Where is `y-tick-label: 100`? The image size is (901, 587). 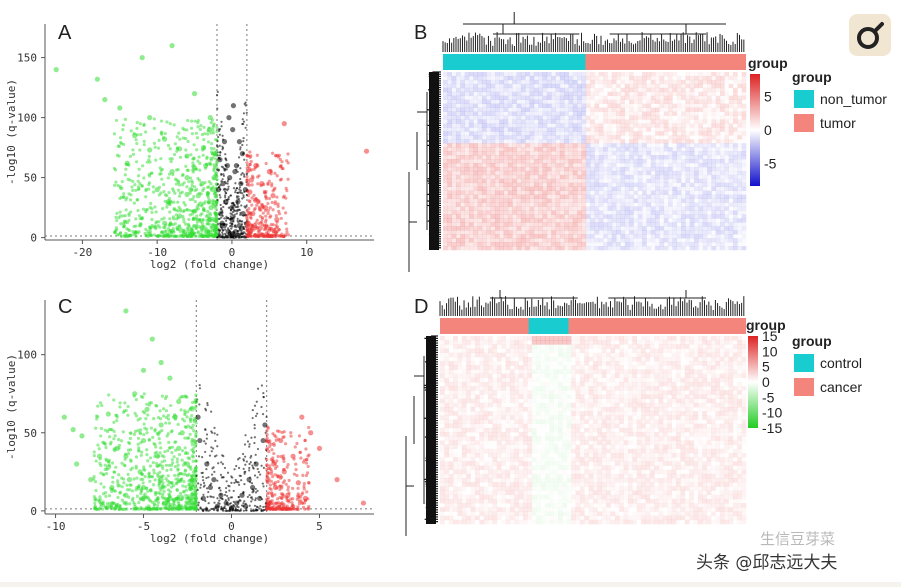 y-tick-label: 100 is located at coordinates (27, 355).